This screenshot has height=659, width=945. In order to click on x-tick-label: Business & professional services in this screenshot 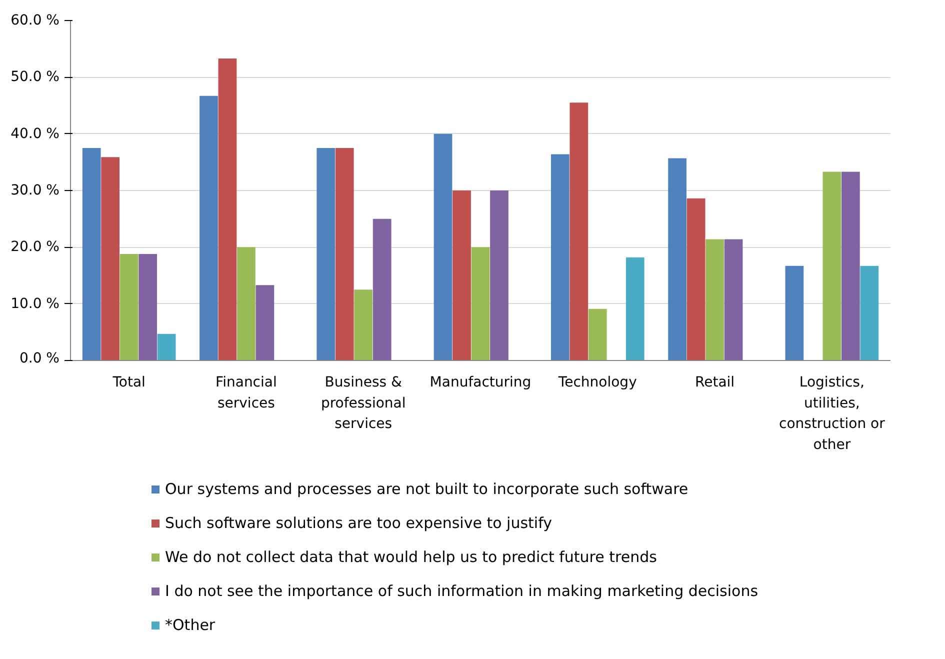, I will do `click(363, 403)`.